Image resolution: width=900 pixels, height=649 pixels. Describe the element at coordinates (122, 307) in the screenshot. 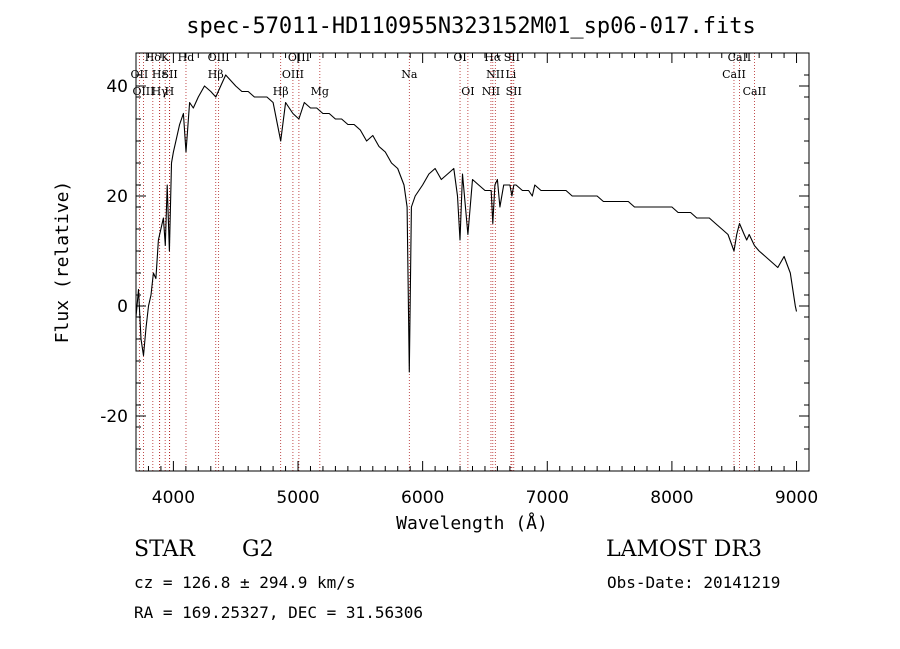

I see `y-tick-label: 0` at that location.